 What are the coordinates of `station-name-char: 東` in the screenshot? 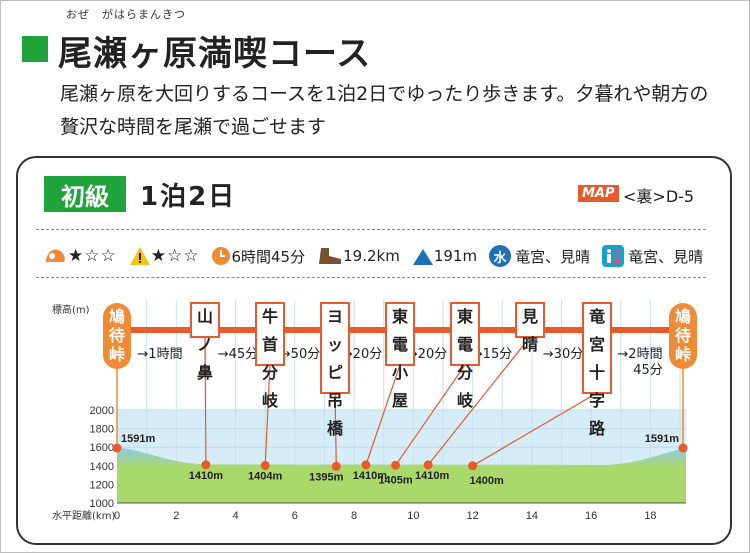 It's located at (465, 316).